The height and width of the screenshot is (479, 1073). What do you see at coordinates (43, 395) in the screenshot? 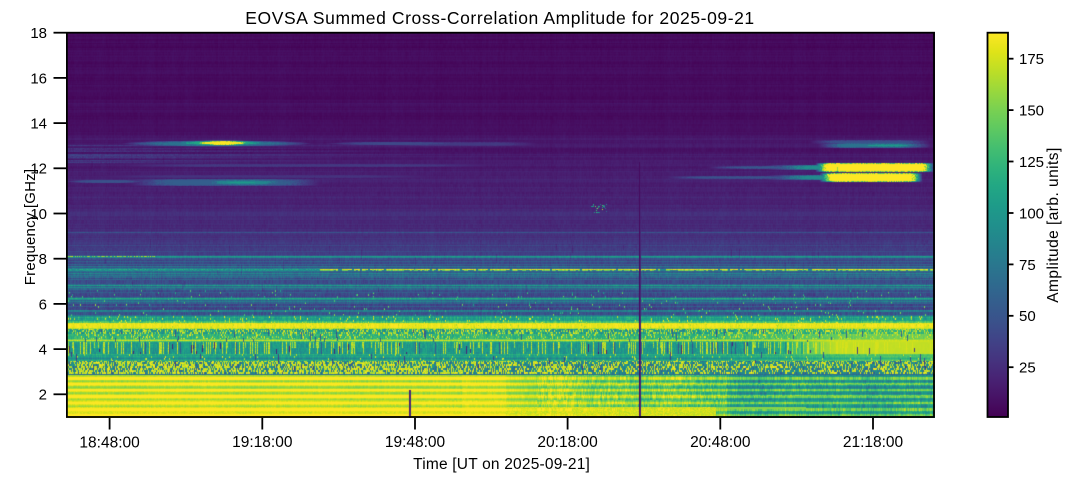
I see `svg-text: 2` at bounding box center [43, 395].